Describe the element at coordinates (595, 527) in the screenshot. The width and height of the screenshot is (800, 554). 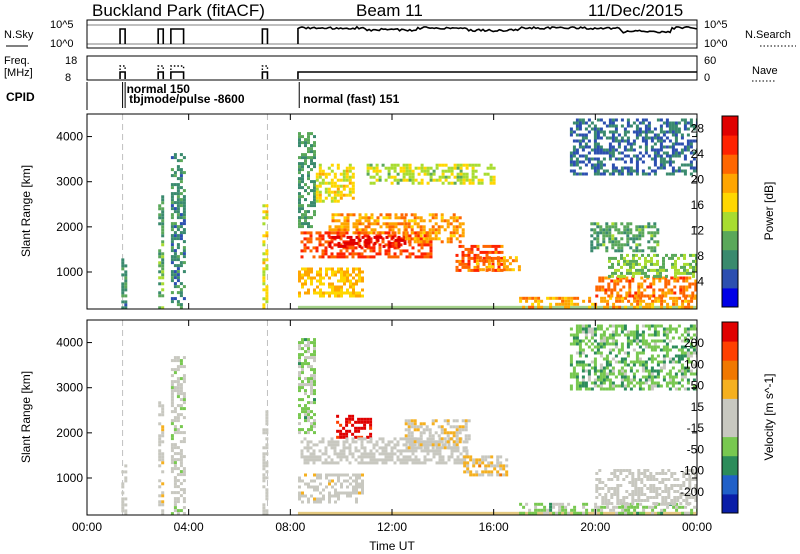
I see `time-tick-label: 20:00` at that location.